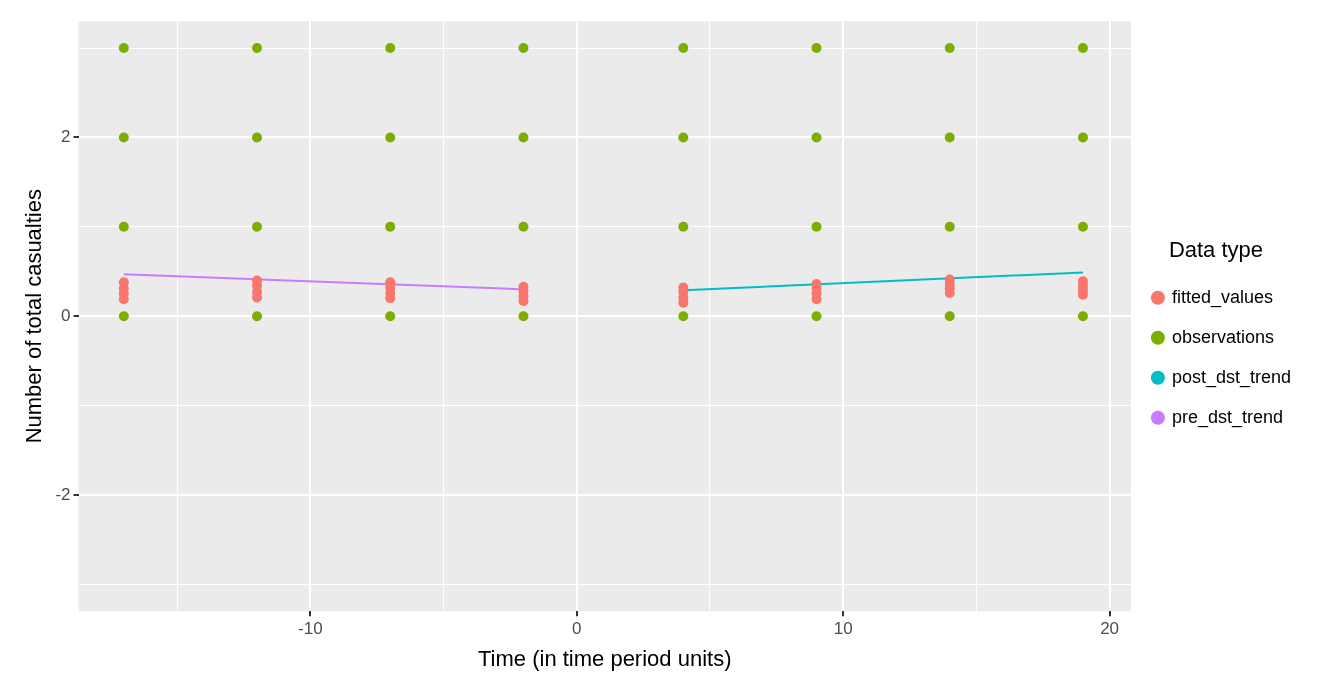 The height and width of the screenshot is (685, 1333). Describe the element at coordinates (34, 316) in the screenshot. I see `y-axis-title: Number of total casualties` at that location.